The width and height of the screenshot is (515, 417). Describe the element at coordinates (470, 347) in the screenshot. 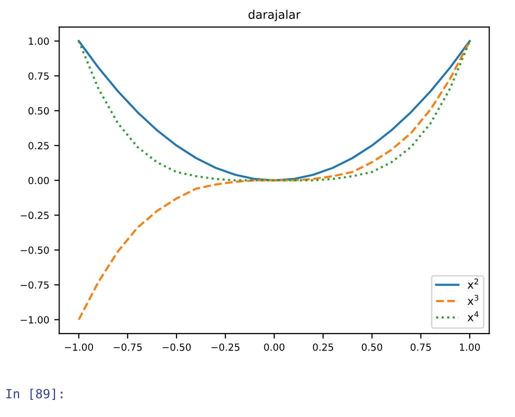

I see `x-tick-label: 1.00` at that location.